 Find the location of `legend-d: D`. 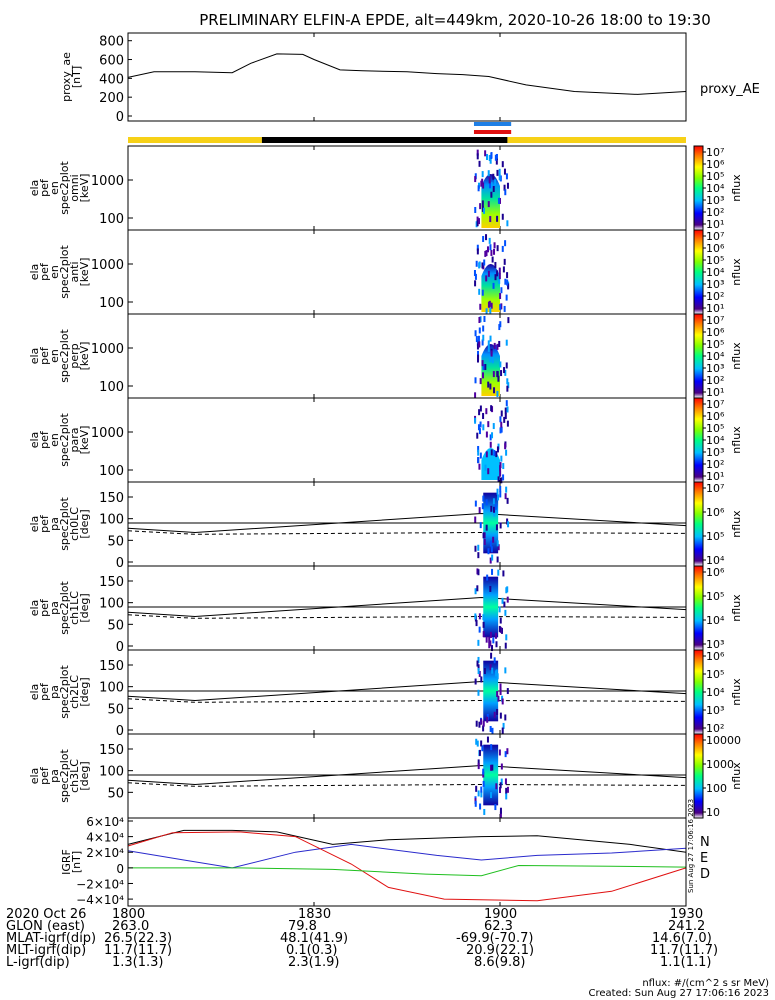

legend-d: D is located at coordinates (705, 874).